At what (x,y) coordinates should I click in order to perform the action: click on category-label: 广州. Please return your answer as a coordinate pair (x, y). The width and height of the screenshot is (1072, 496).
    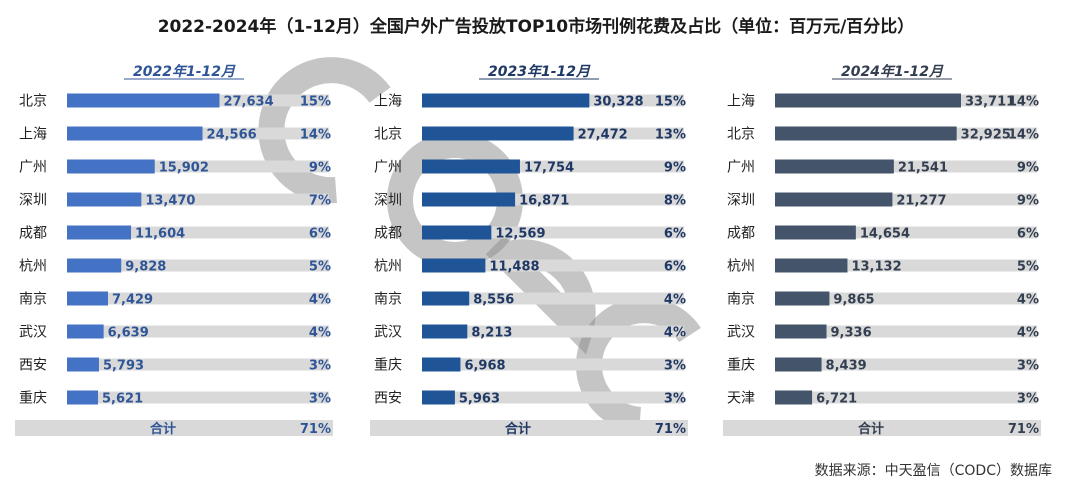
    Looking at the image, I should click on (741, 168).